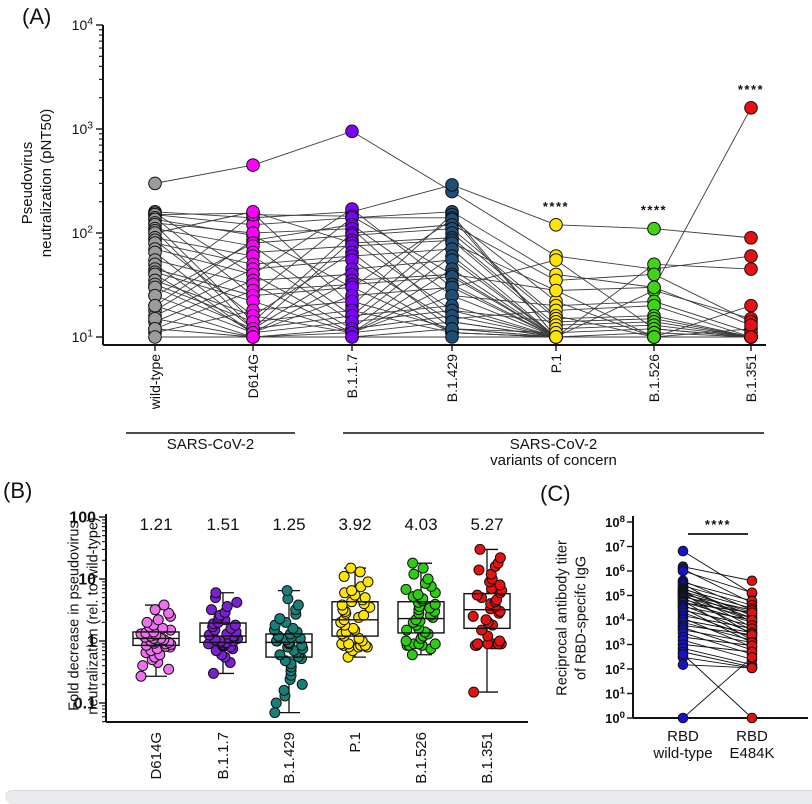  What do you see at coordinates (83, 129) in the screenshot?
I see `y-tick-label: 10³` at bounding box center [83, 129].